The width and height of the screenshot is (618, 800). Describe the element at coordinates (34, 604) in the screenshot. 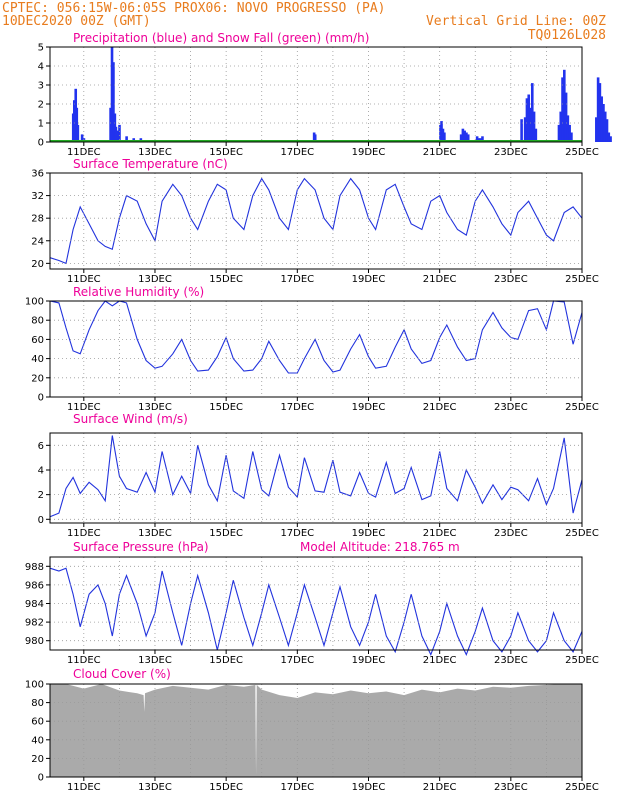

I see `y-tick-label: 984` at that location.